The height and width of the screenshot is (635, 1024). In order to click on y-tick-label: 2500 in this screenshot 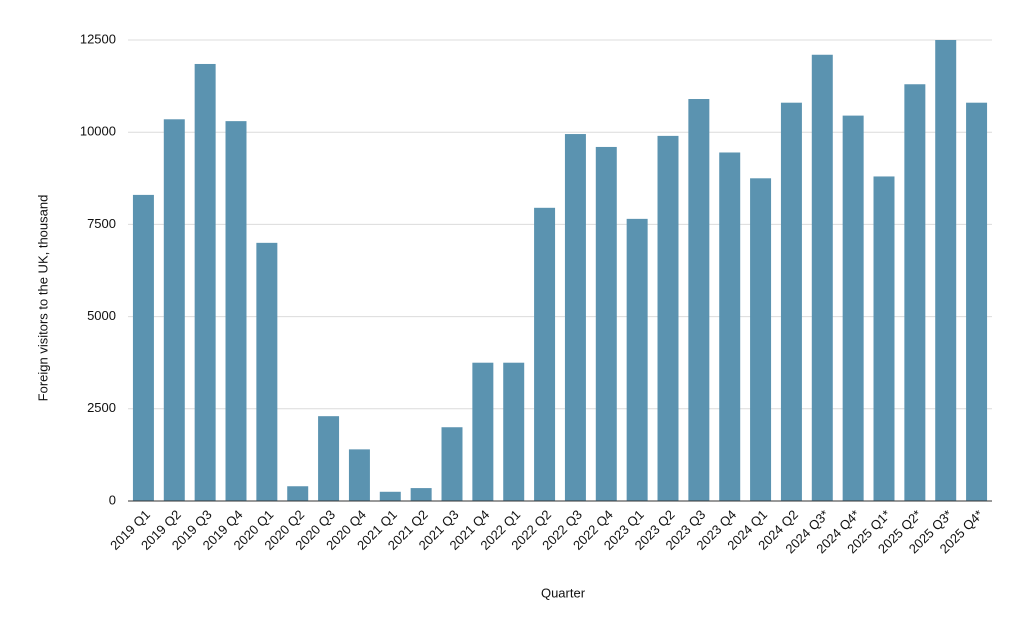, I will do `click(101, 407)`.